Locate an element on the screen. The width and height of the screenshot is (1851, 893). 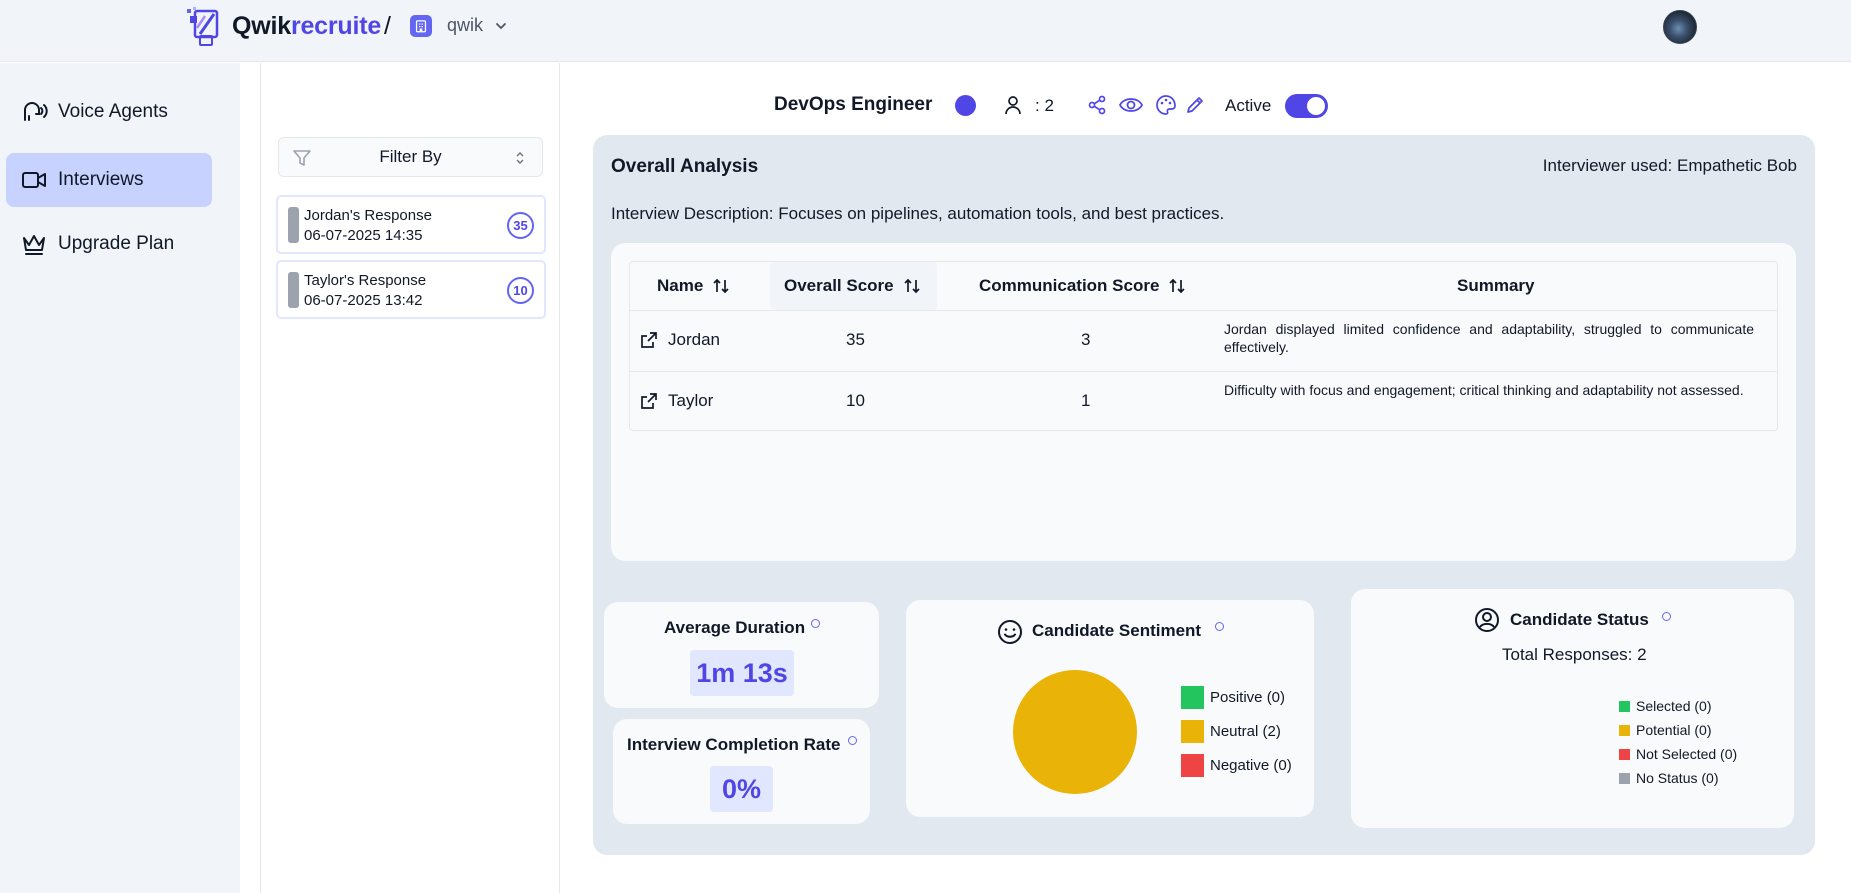
sidebar-item-voice-agents: Voice Agents is located at coordinates (109, 112).